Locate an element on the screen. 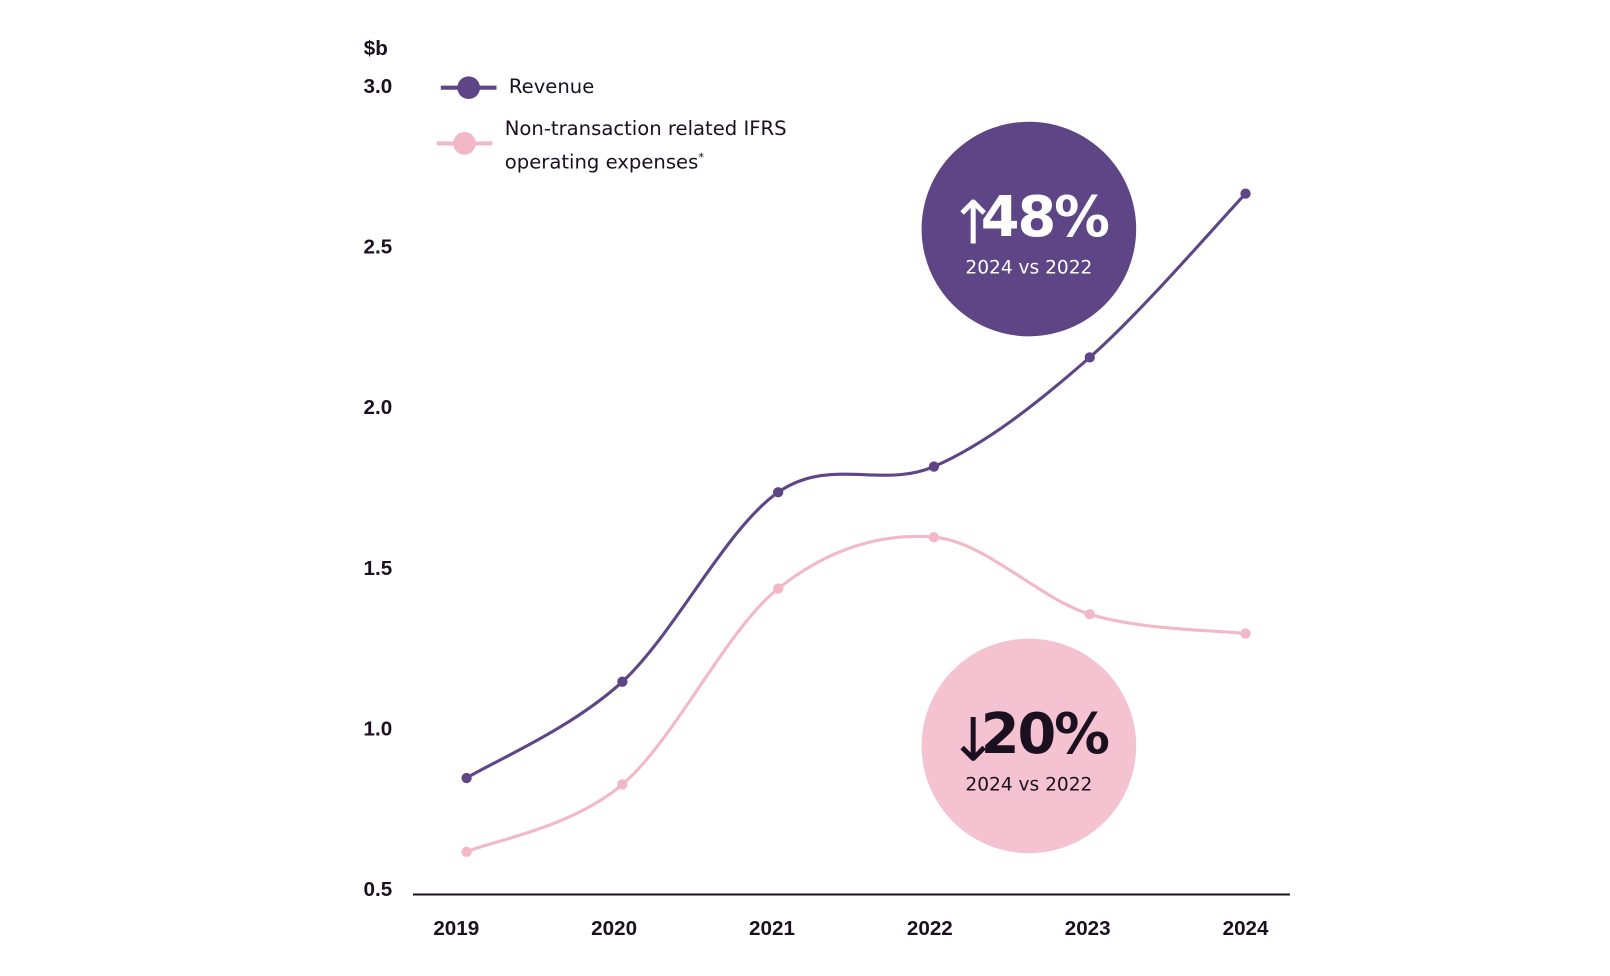  y-tick-label: 1.0 is located at coordinates (378, 728).